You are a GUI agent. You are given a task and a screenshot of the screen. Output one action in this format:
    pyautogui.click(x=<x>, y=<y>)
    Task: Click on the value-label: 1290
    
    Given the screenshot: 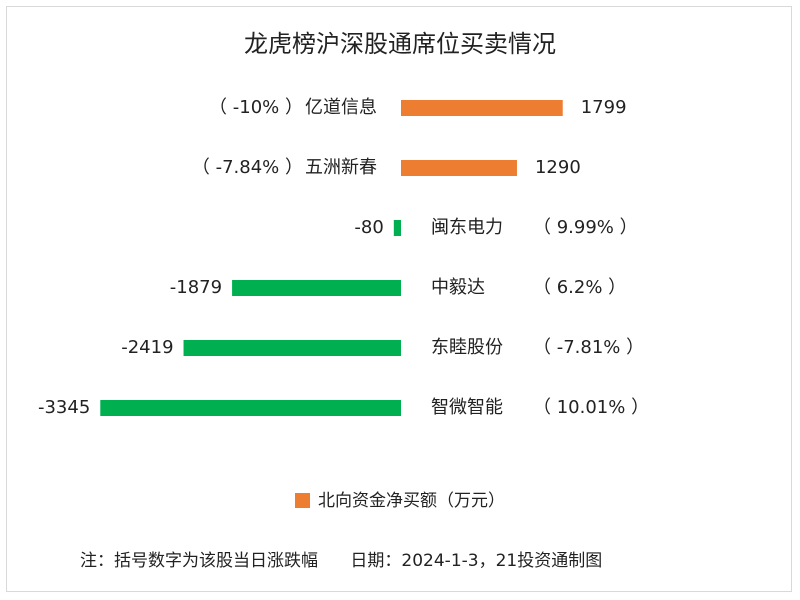 What is the action you would take?
    pyautogui.click(x=558, y=167)
    